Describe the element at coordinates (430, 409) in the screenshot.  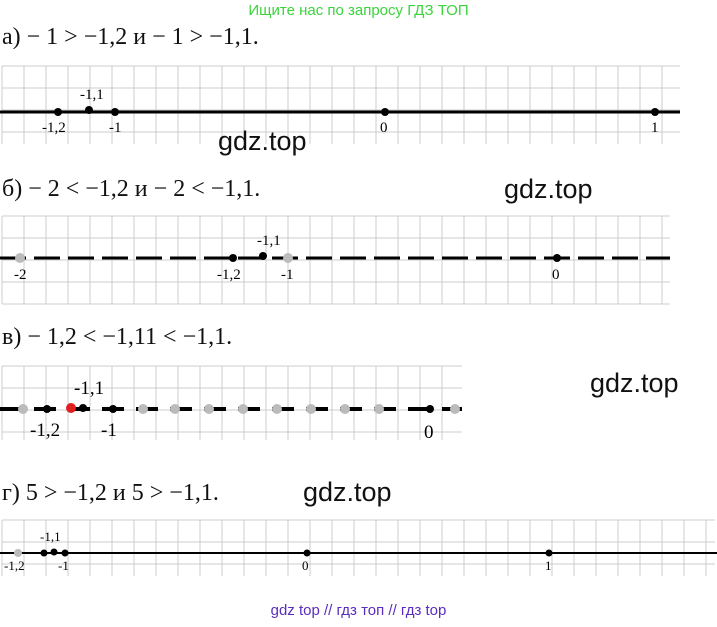
I see `point-c-zero` at that location.